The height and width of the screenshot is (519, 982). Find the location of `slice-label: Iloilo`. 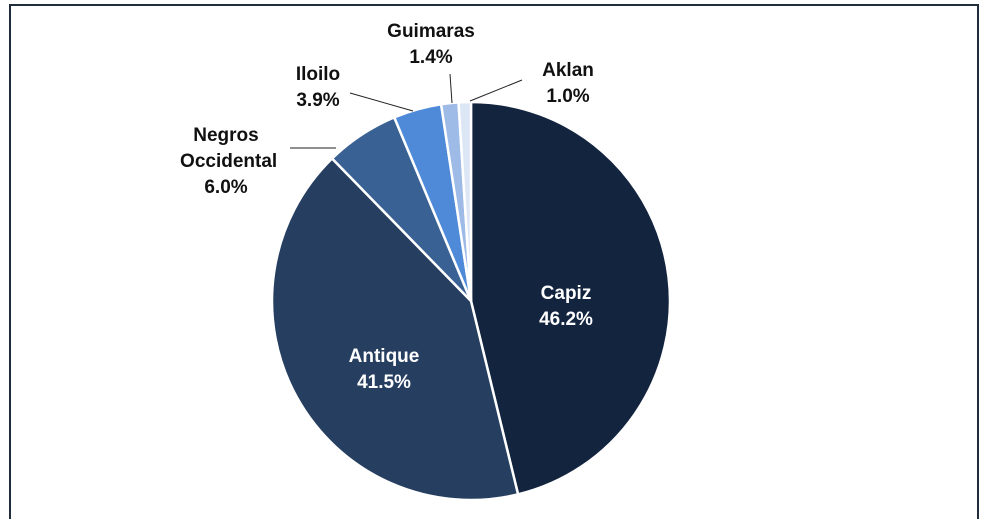

slice-label: Iloilo is located at coordinates (318, 74).